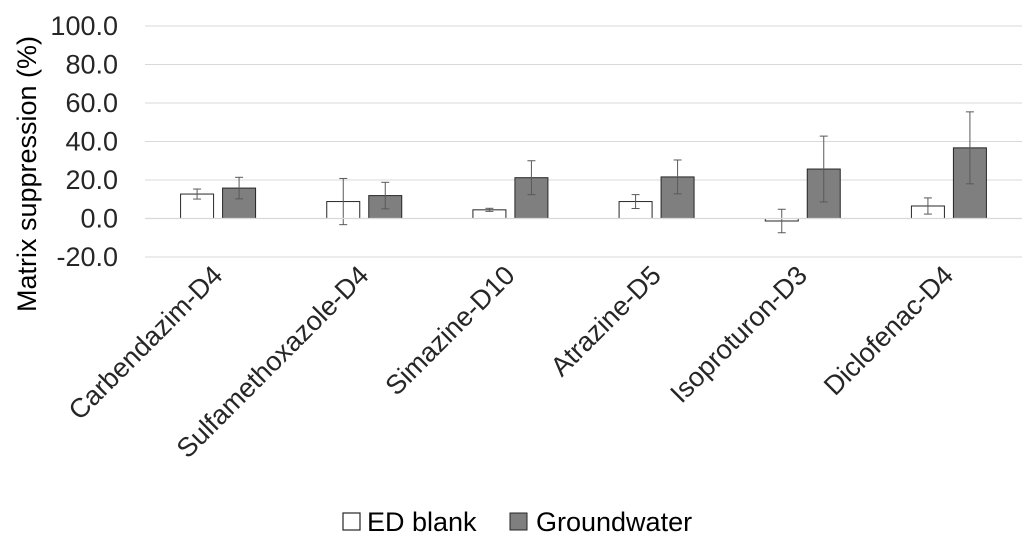 Image resolution: width=1028 pixels, height=540 pixels. I want to click on bar-groundwater, so click(531, 198).